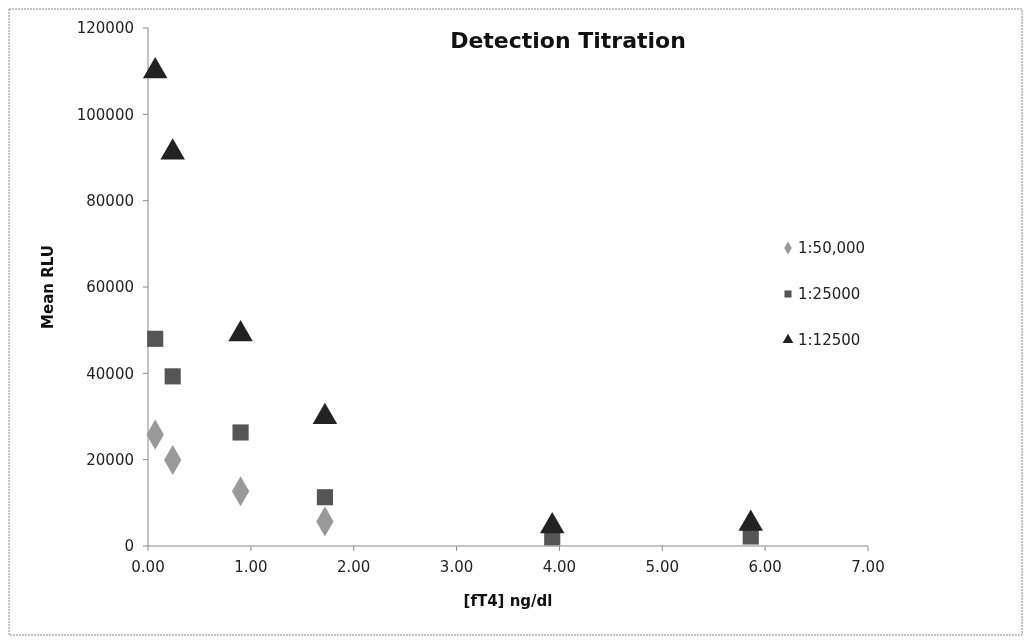 The width and height of the screenshot is (1031, 644). What do you see at coordinates (48, 287) in the screenshot?
I see `y-axis-title: Mean RLU` at bounding box center [48, 287].